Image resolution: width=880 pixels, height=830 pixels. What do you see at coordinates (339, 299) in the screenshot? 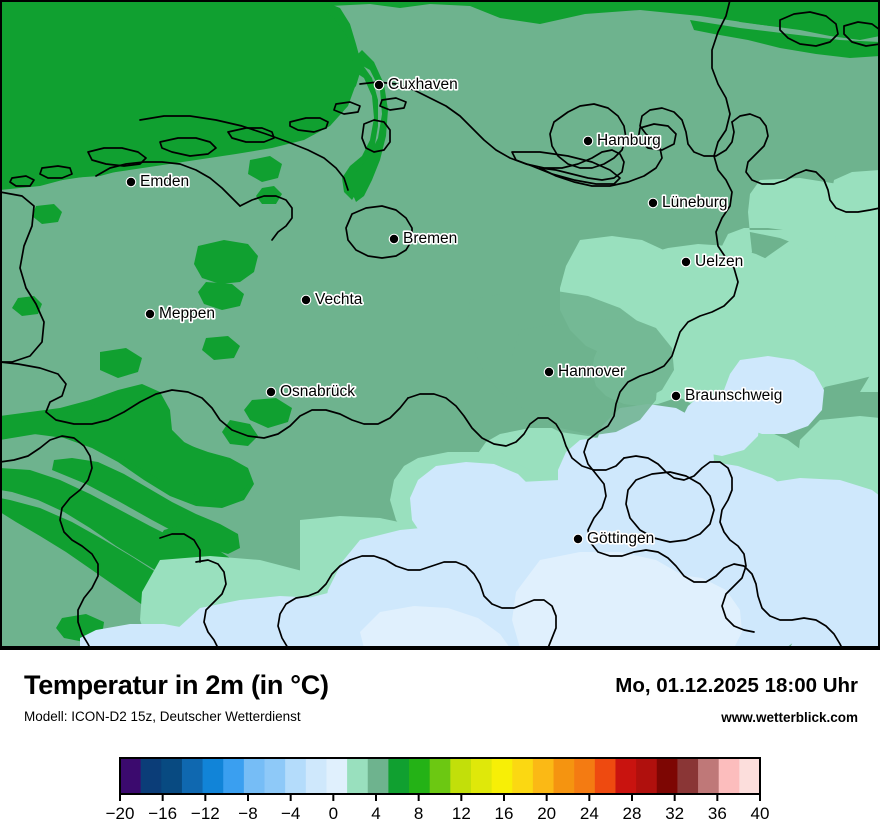
I see `city-label: Vechta` at bounding box center [339, 299].